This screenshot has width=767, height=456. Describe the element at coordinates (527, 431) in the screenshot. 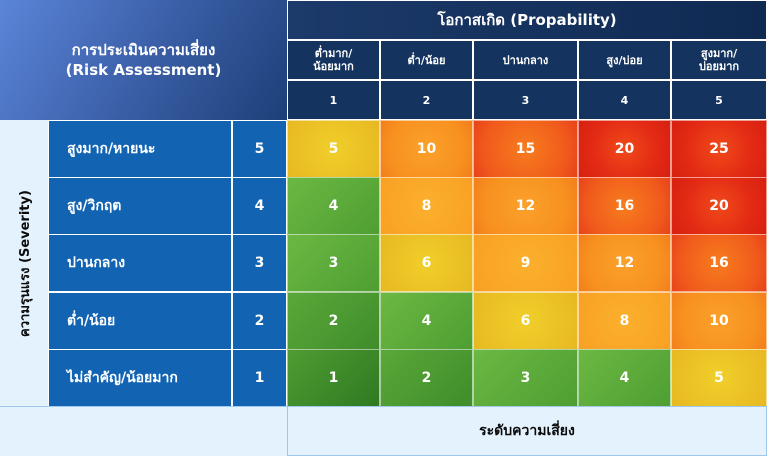

I see `risk-level-label: ระดับความเสี่ยง` at that location.